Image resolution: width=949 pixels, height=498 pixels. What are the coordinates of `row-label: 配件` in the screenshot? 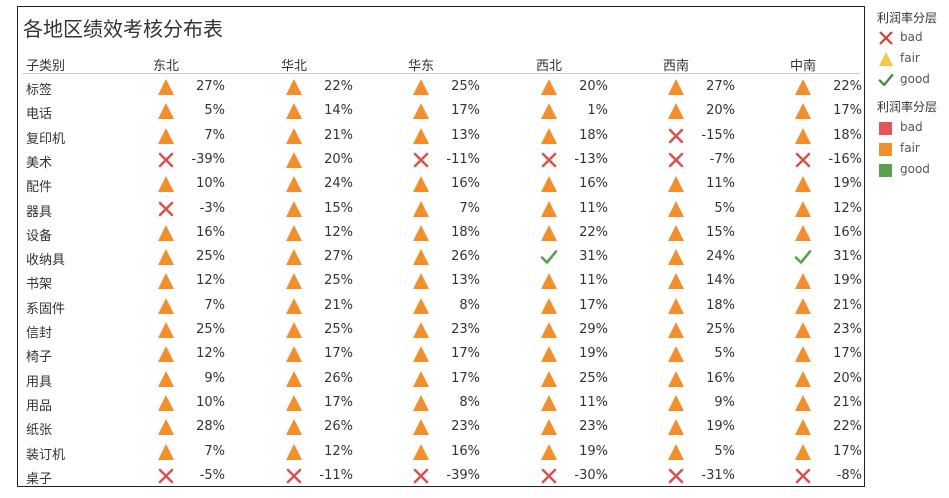 It's located at (39, 188).